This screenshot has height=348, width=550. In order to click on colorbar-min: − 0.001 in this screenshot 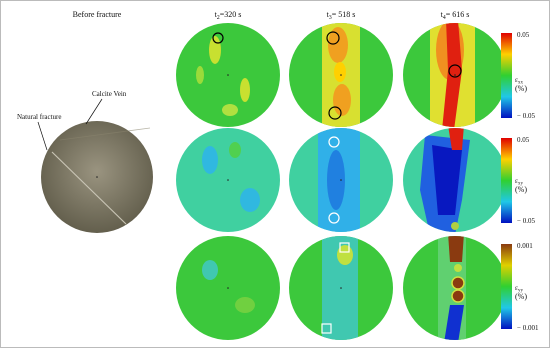, I will do `click(528, 328)`.